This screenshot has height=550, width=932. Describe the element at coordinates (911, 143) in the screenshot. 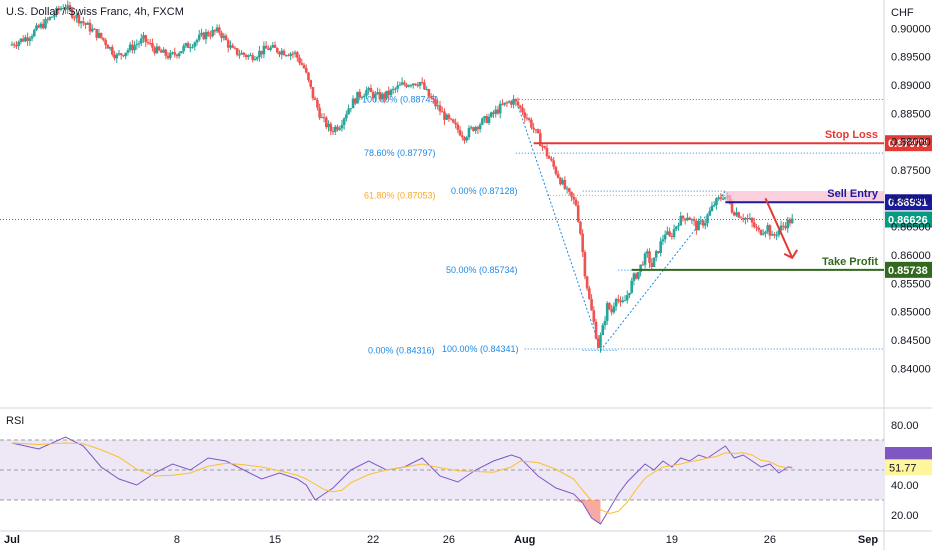

I see `price-tick-label: 0.88000` at that location.